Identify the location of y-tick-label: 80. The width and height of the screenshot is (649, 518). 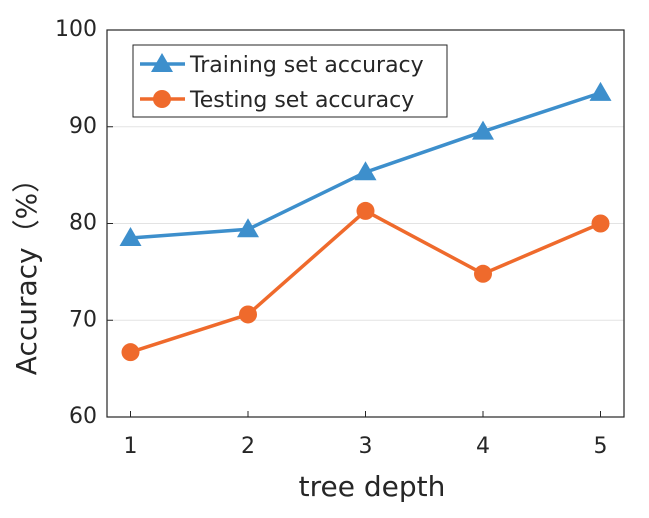
(83, 223).